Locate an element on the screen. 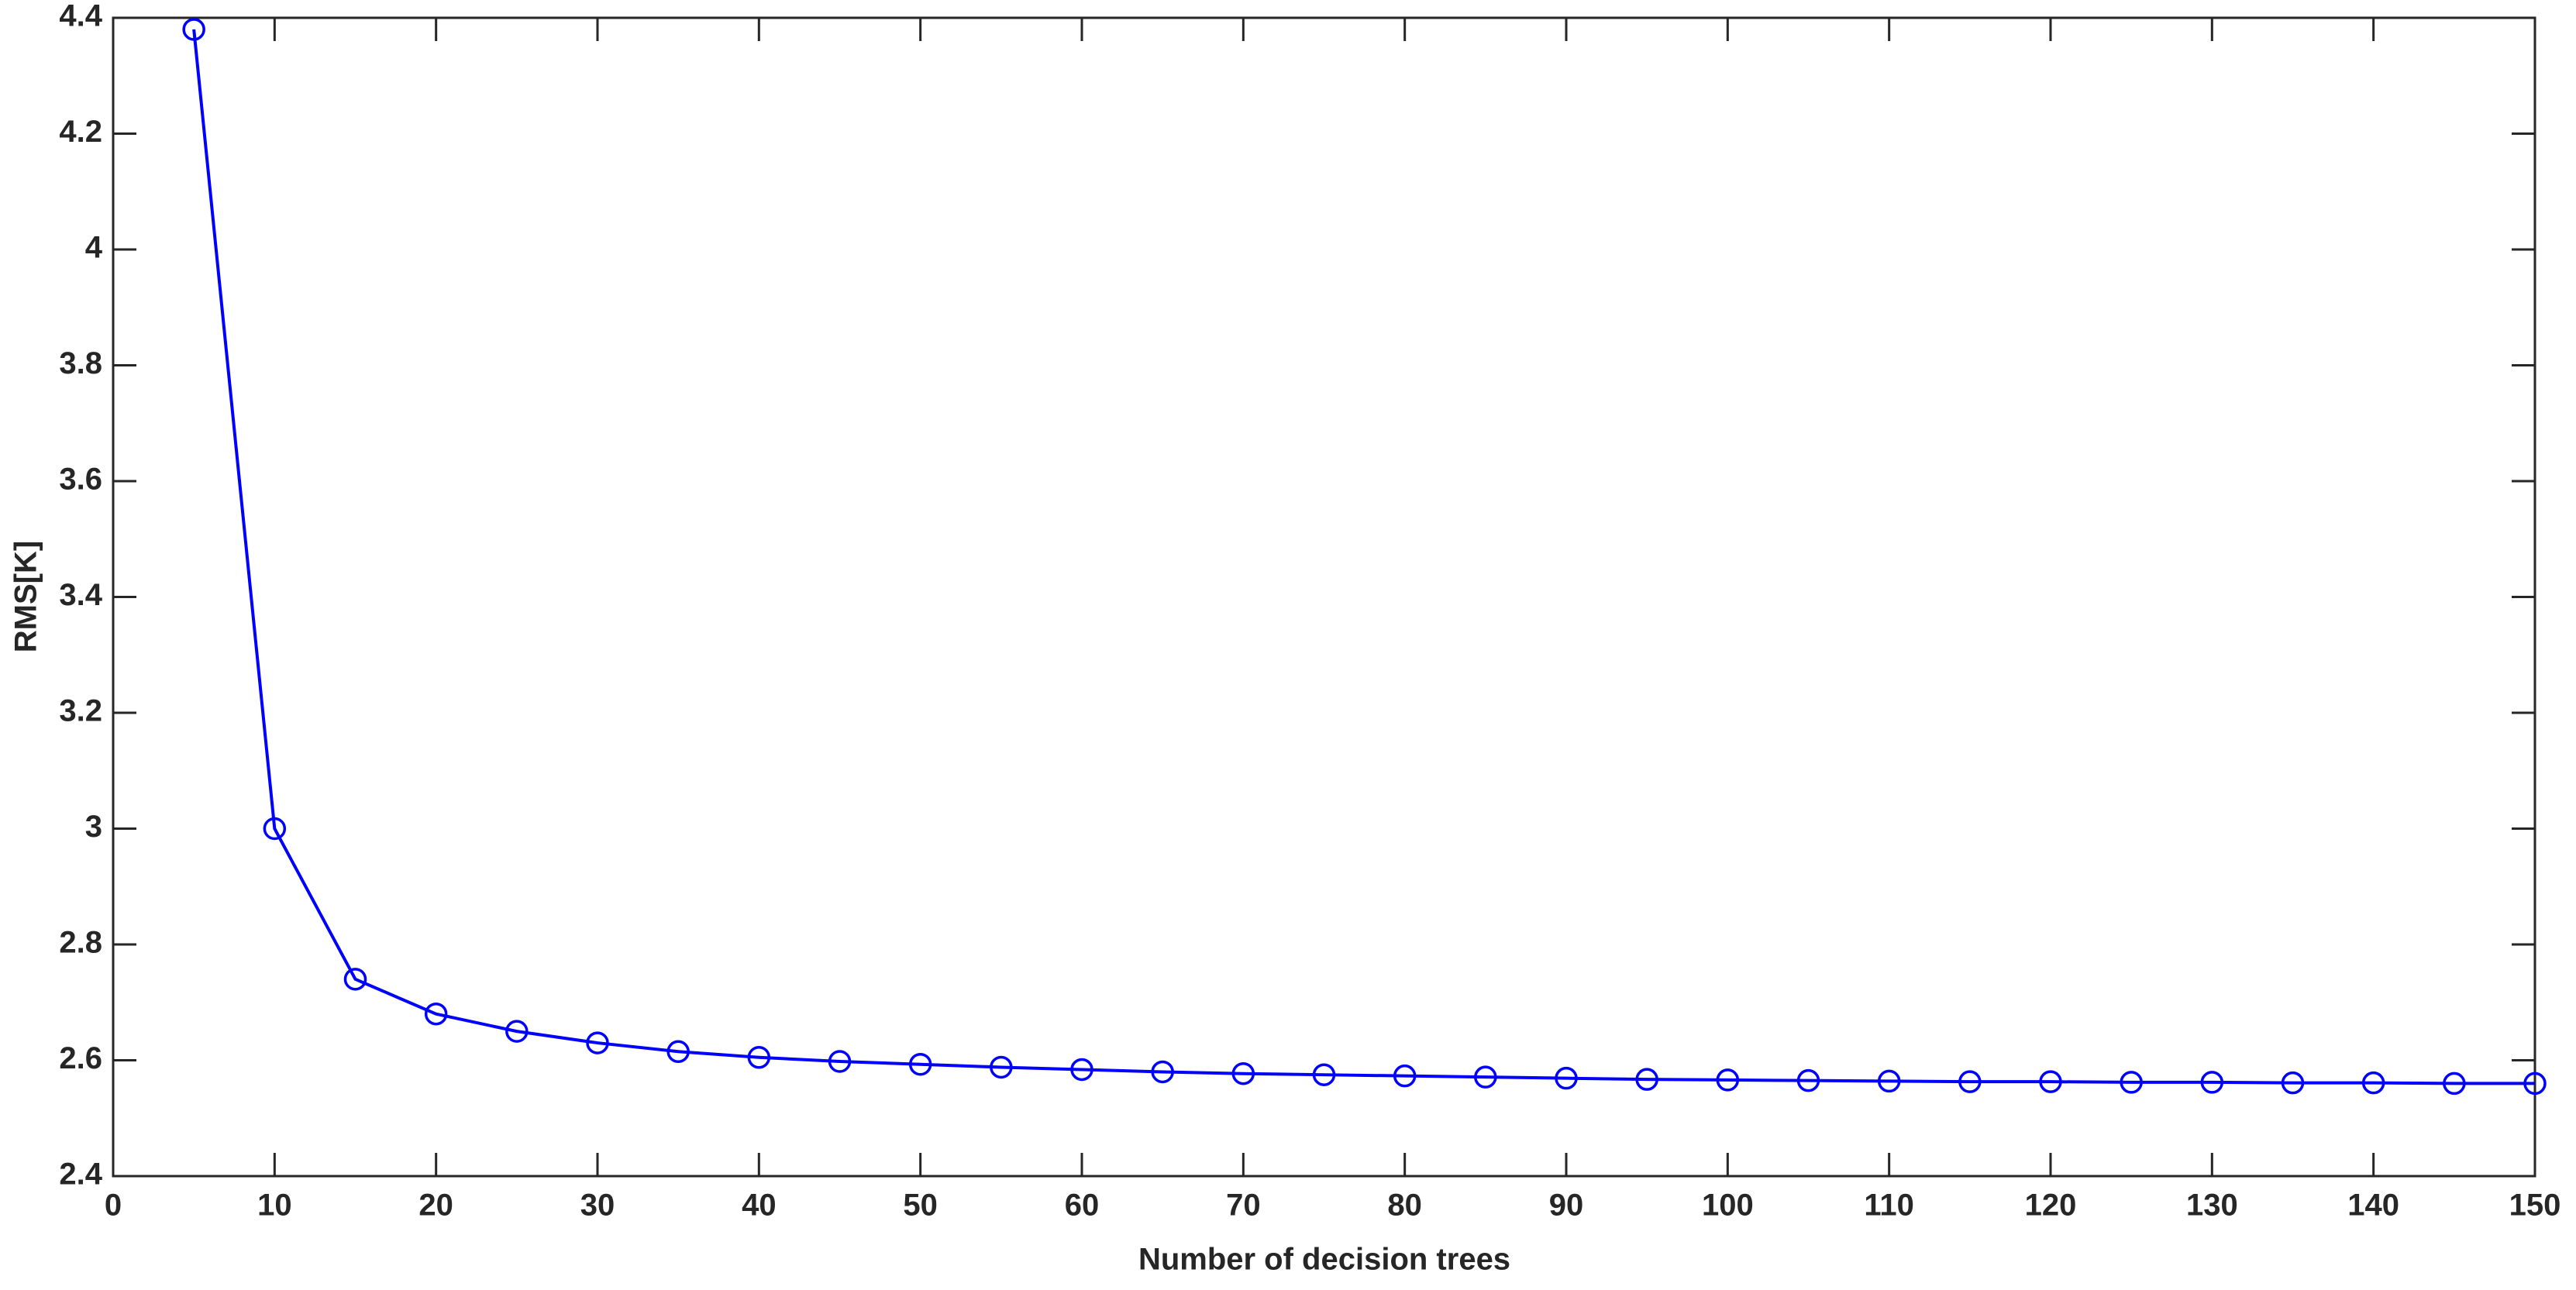 This screenshot has width=2576, height=1290. y-tick-label: 4.4 is located at coordinates (80, 16).